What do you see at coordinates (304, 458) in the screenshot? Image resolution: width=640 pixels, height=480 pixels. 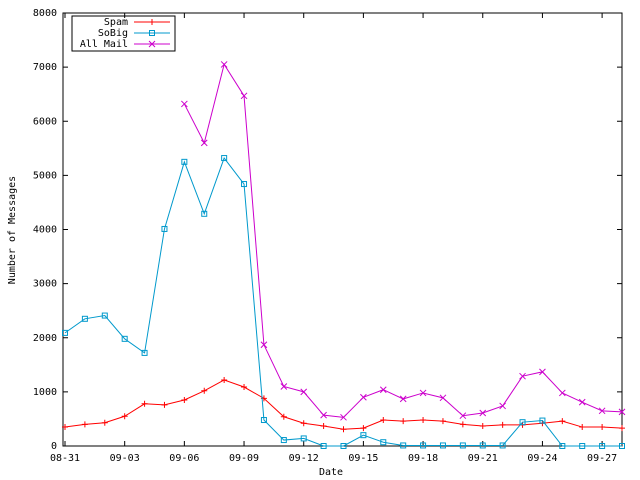 I see `x-tick-label: 09-12` at bounding box center [304, 458].